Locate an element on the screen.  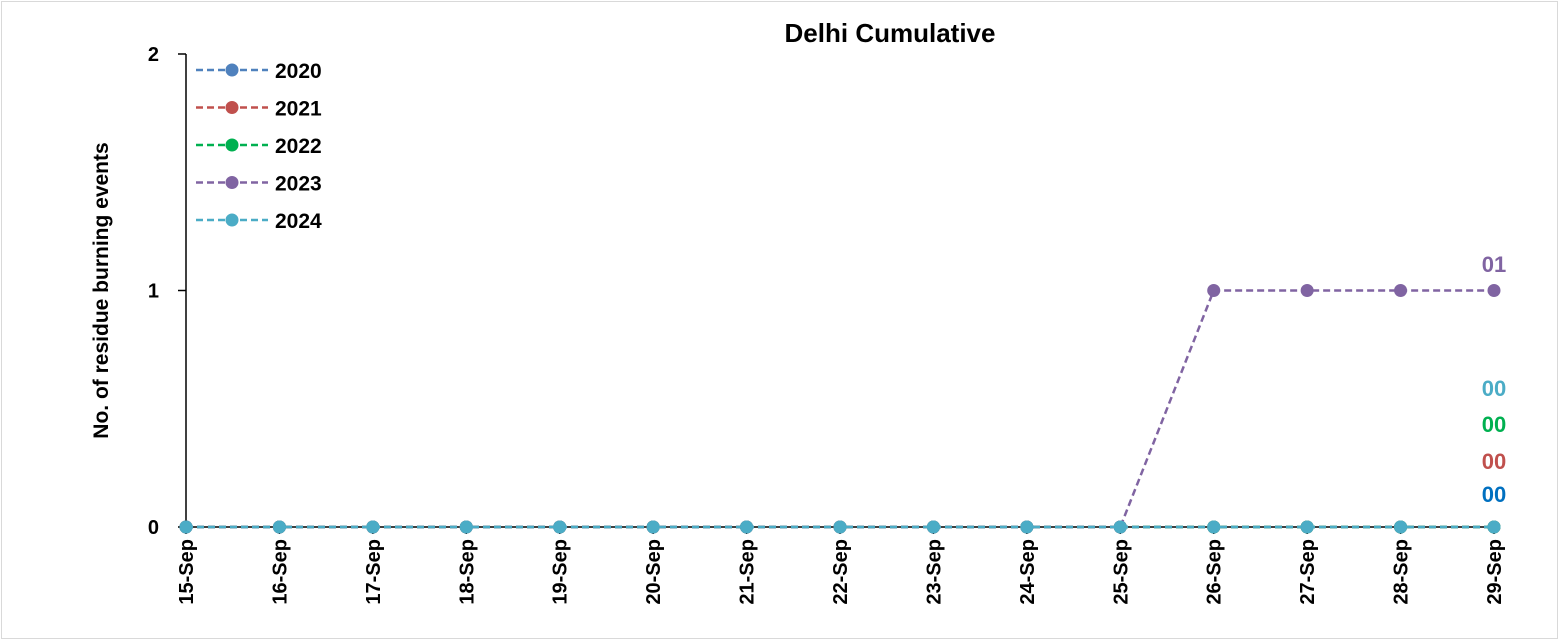
series-2024 is located at coordinates (840, 527).